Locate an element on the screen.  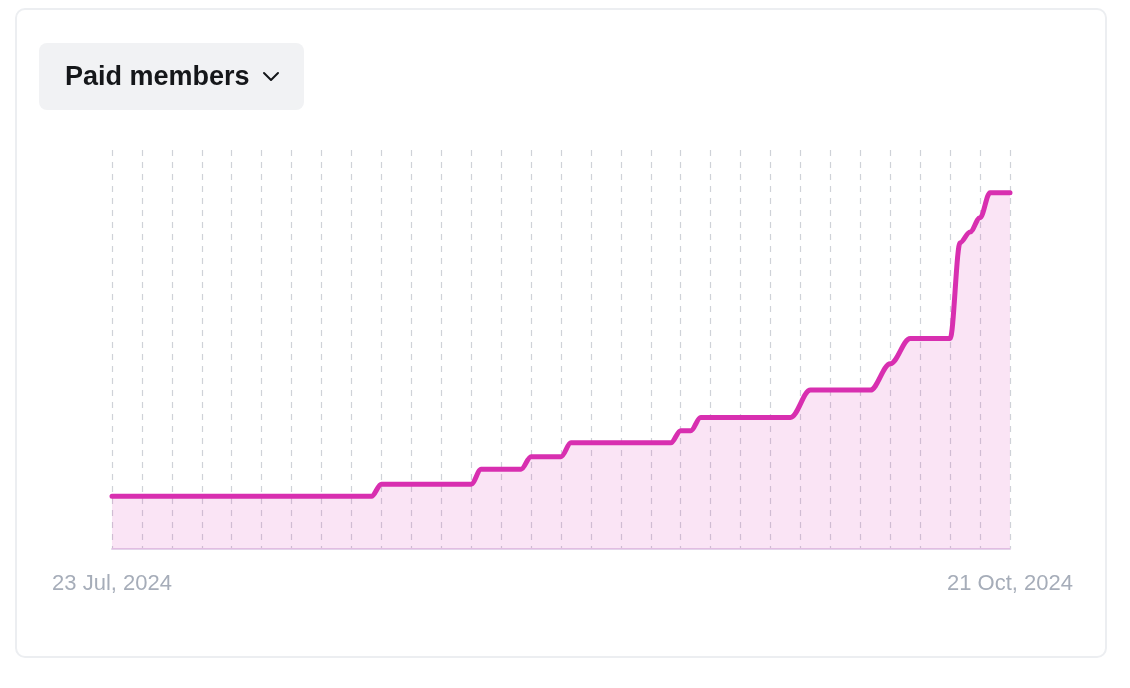
x-tick-label: 23 Jul, 2024 is located at coordinates (112, 582).